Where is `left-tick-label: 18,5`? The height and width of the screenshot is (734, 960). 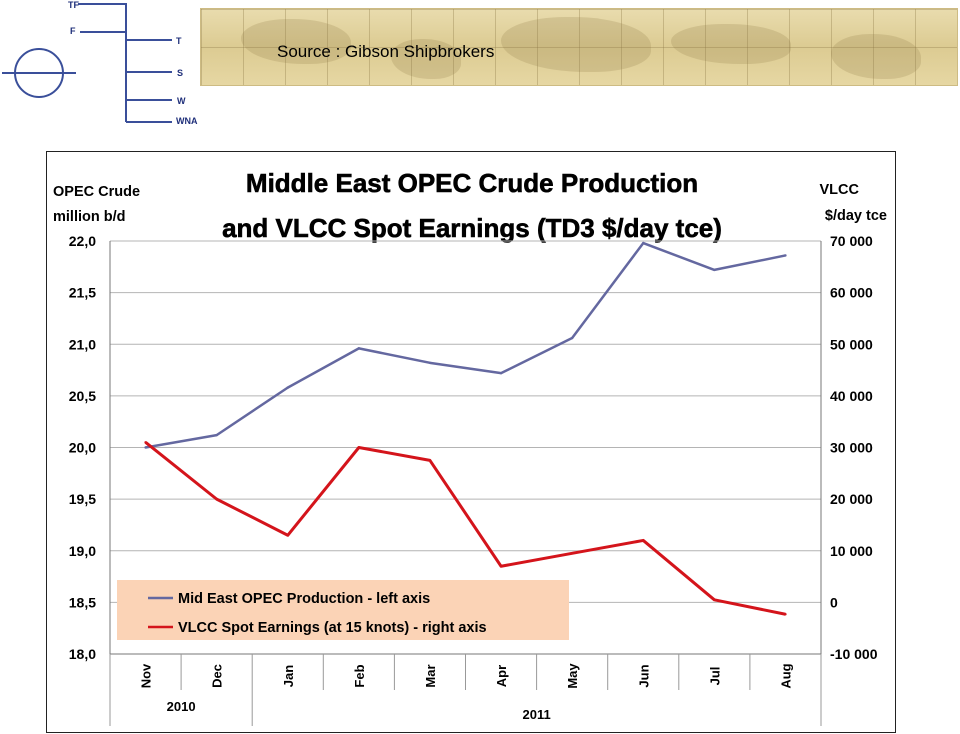
left-tick-label: 18,5 is located at coordinates (82, 602).